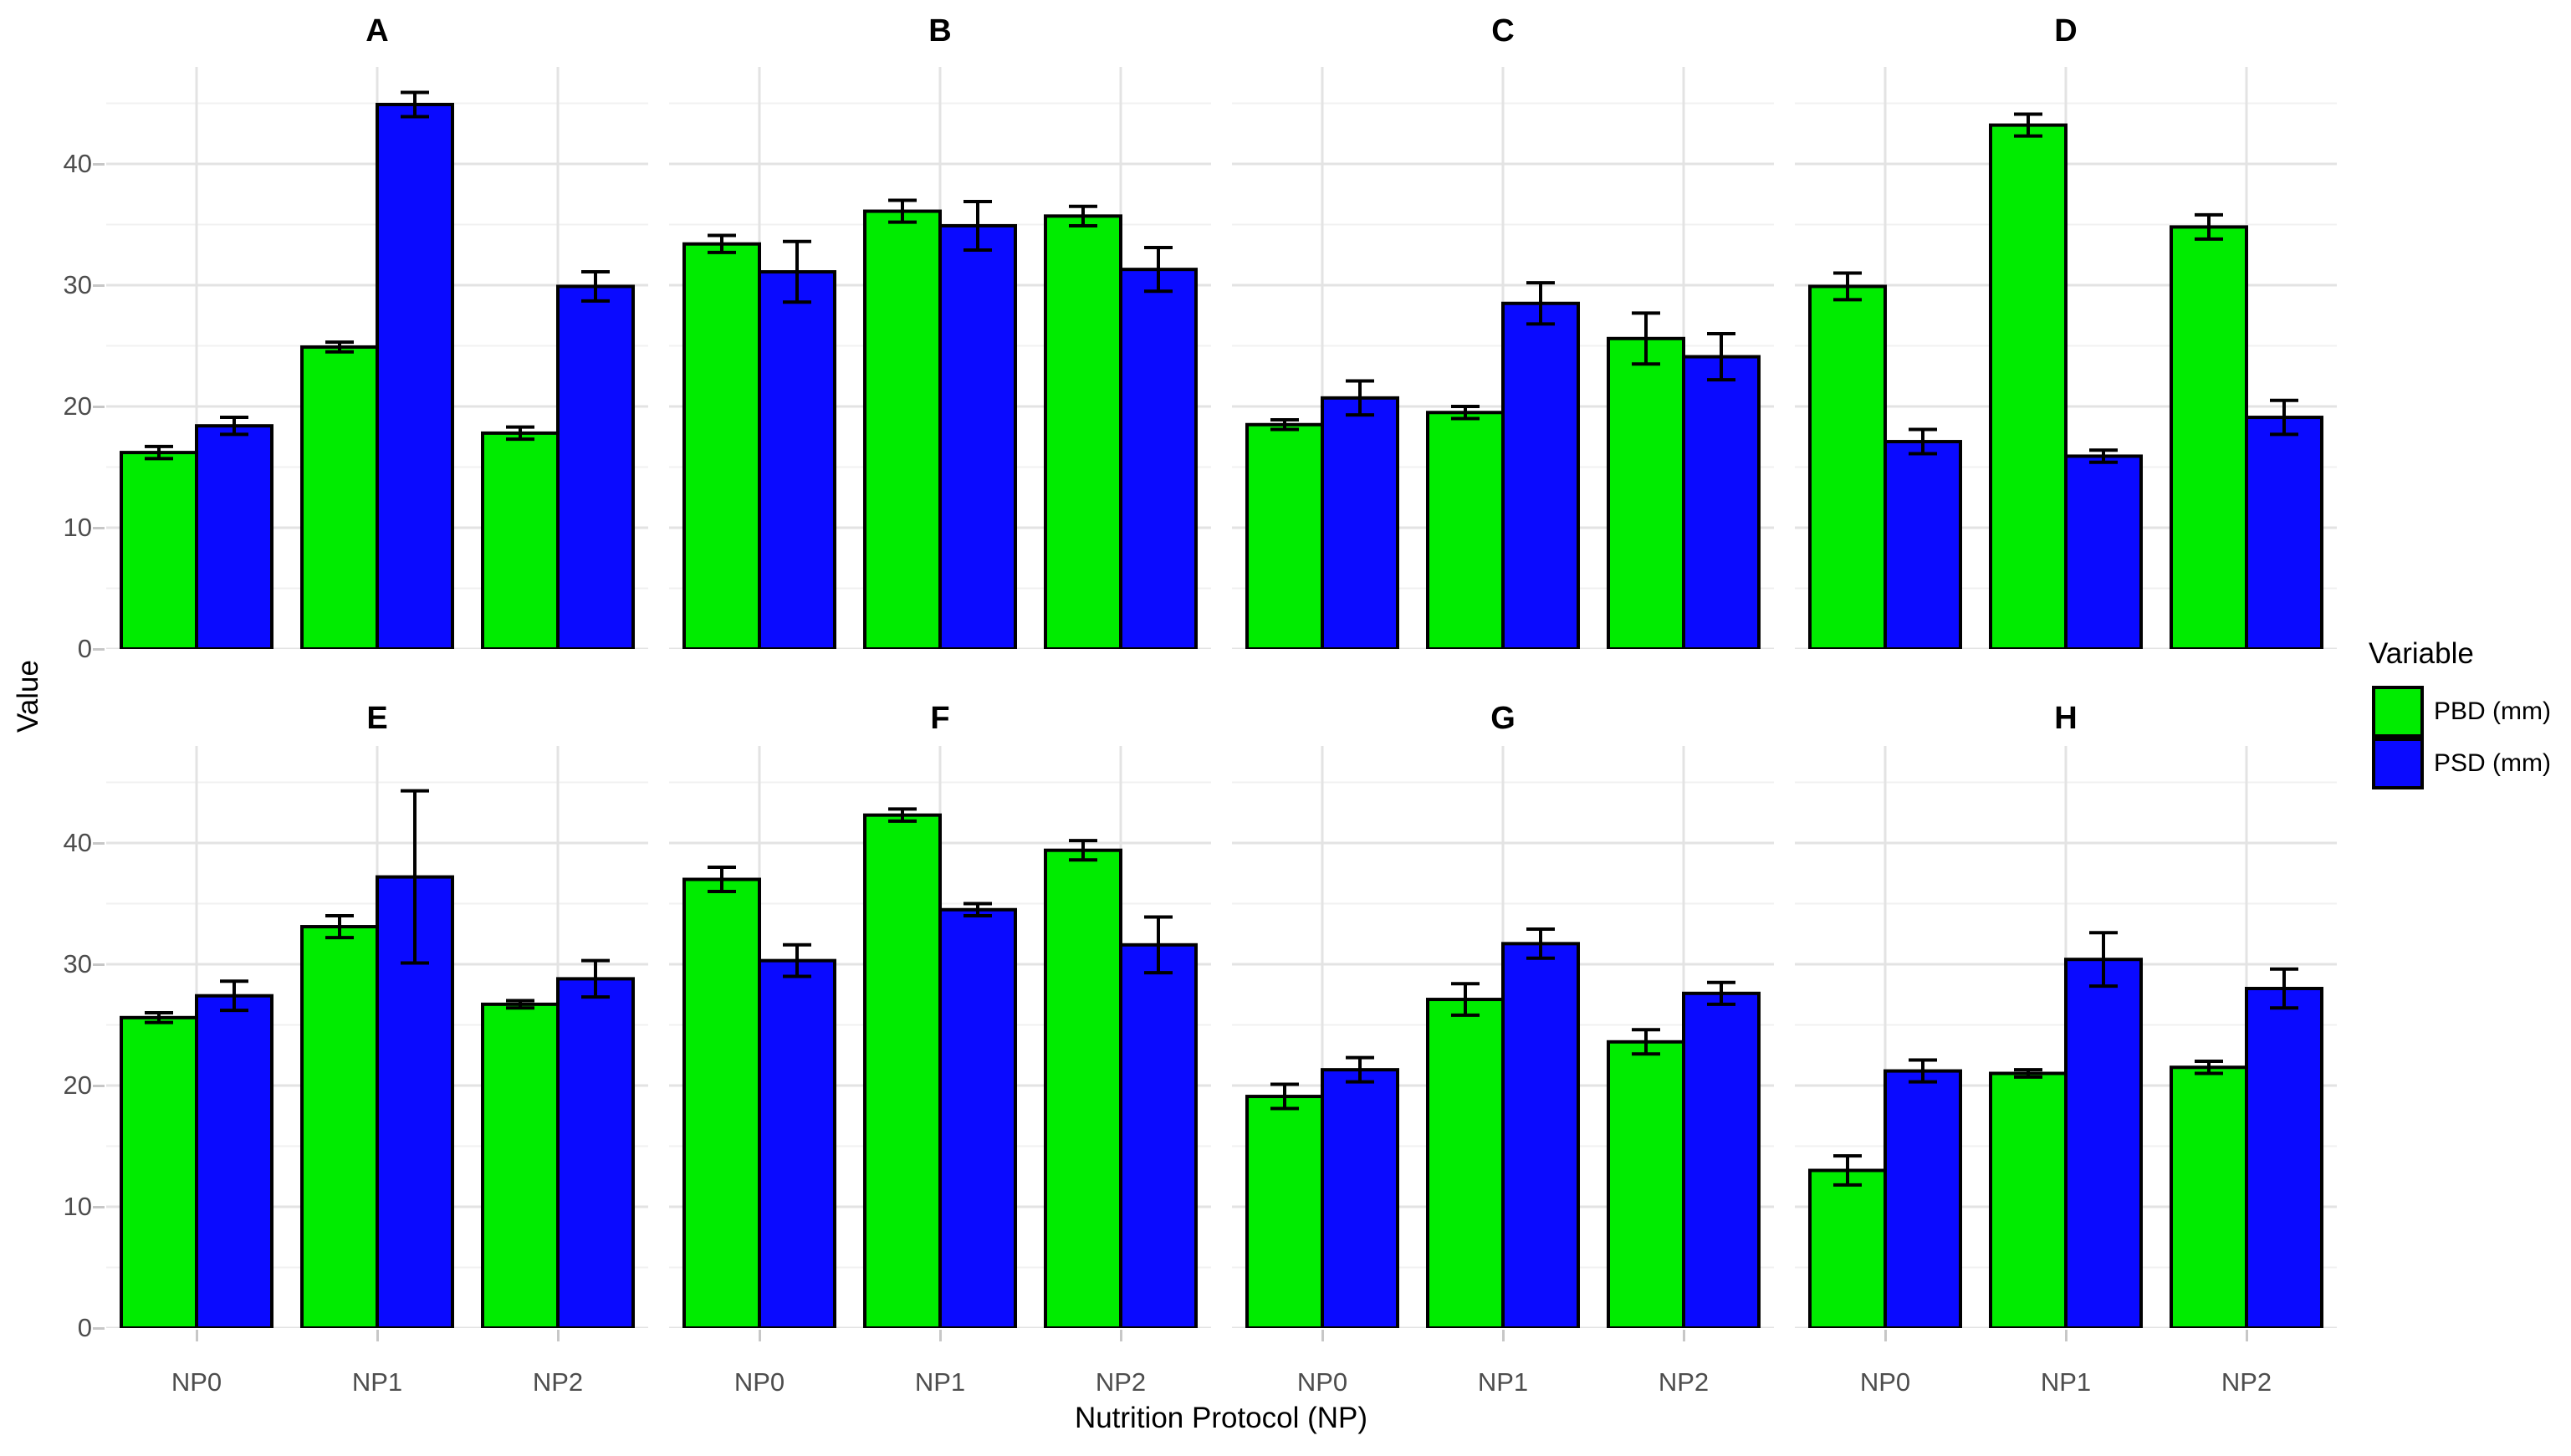 The width and height of the screenshot is (2571, 1456). What do you see at coordinates (902, 1070) in the screenshot?
I see `bar-f-np1-pbd` at bounding box center [902, 1070].